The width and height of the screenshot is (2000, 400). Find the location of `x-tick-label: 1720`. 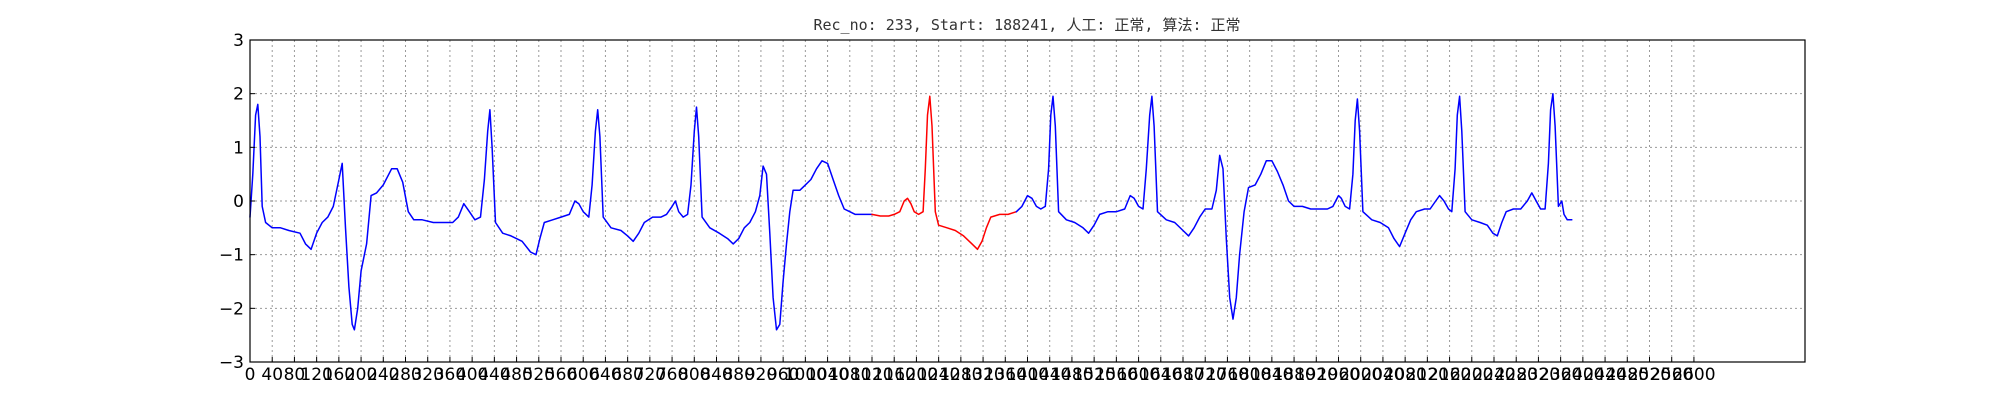

x-tick-label: 1720 is located at coordinates (1205, 375).